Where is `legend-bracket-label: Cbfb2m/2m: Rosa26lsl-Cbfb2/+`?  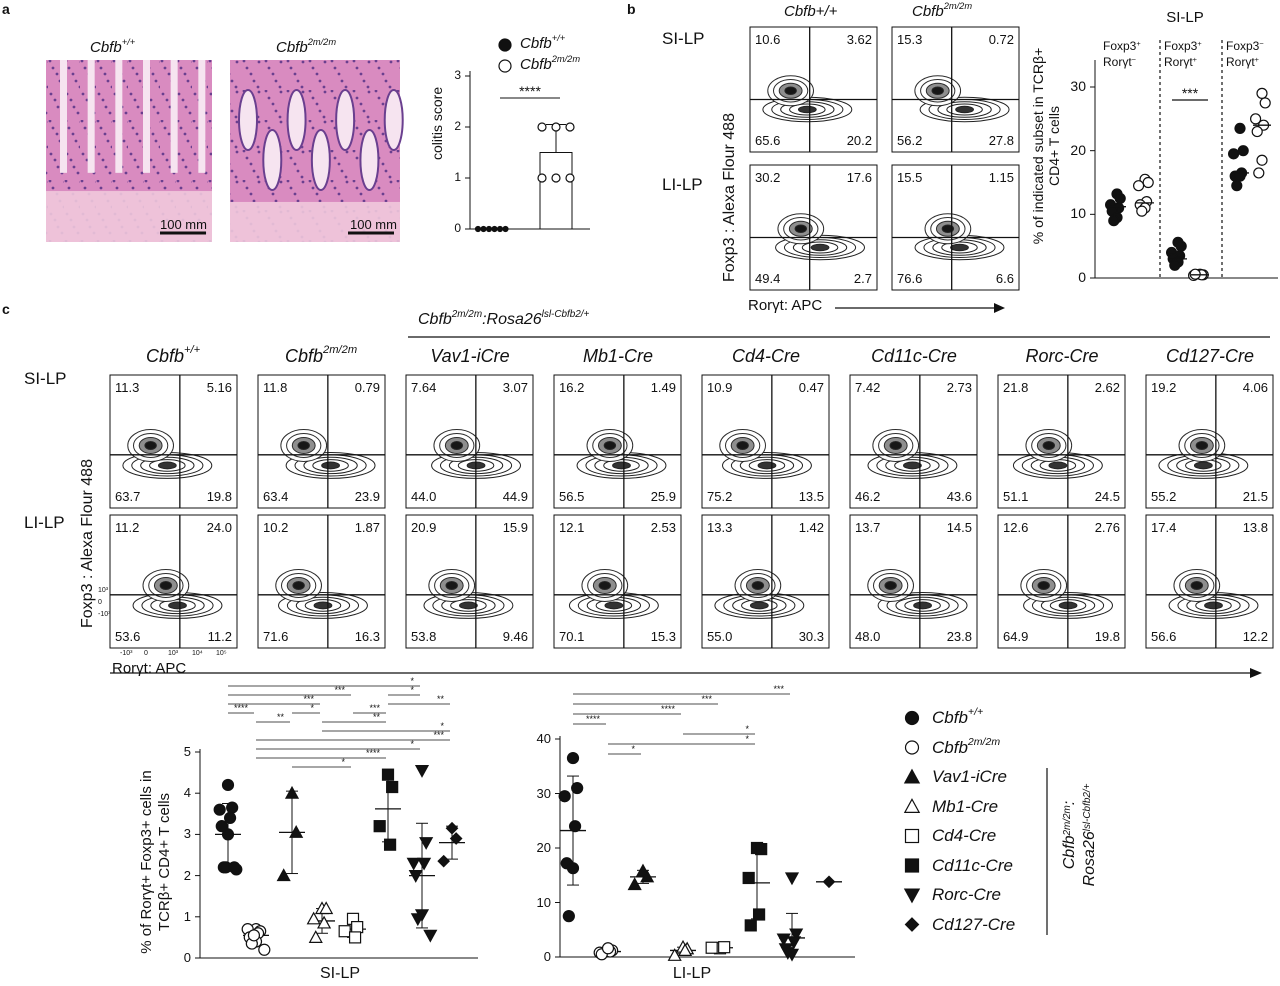
legend-bracket-label: Cbfb2m/2m: Rosa26lsl-Cbfb2/+ is located at coordinates (1080, 835).